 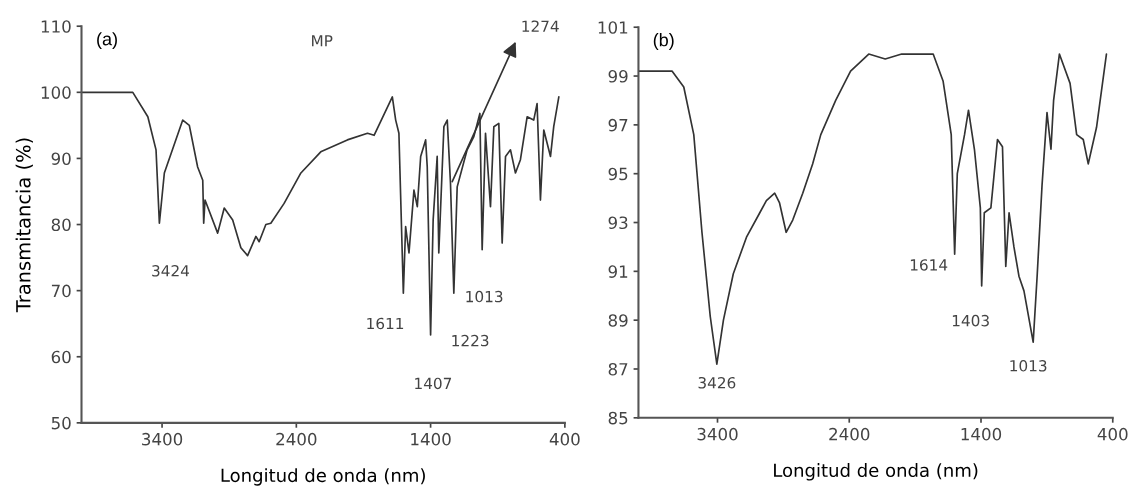 I want to click on annotation: 3426, so click(x=717, y=382).